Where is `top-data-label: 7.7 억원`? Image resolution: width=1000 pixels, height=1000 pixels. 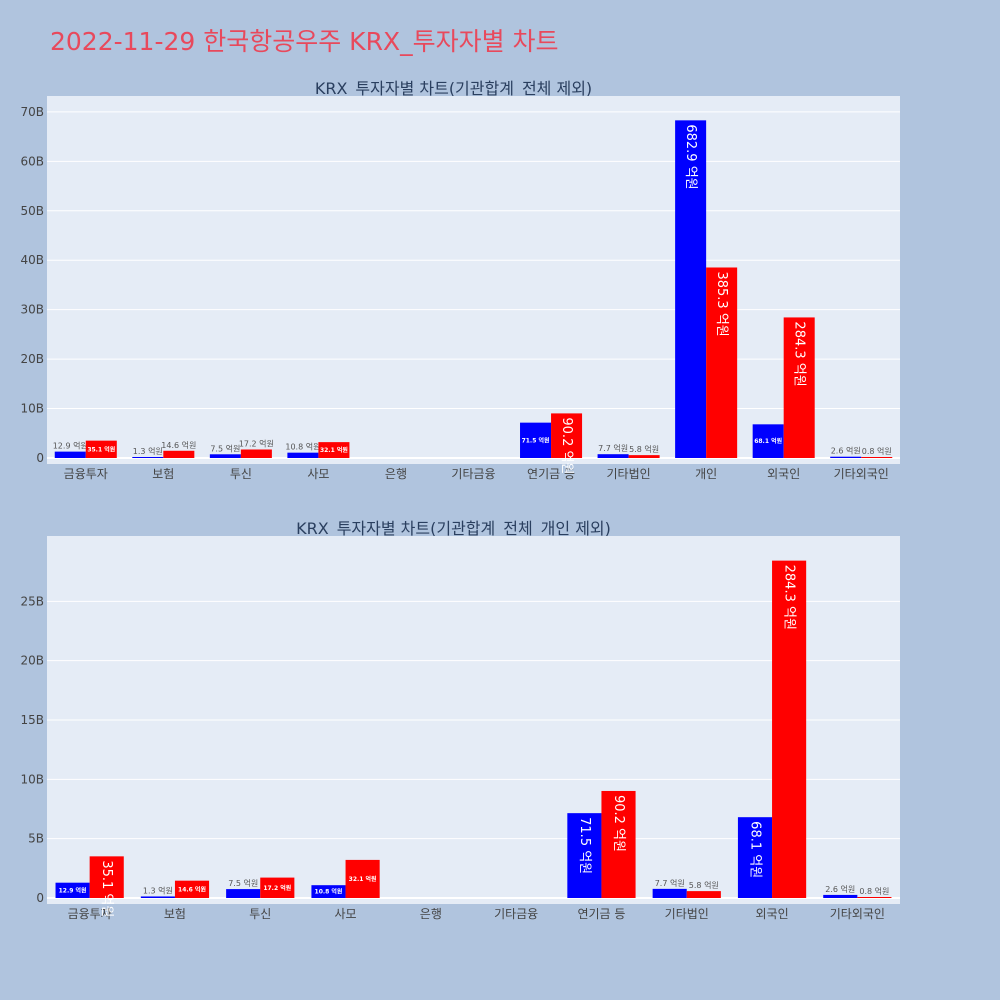
top-data-label: 7.7 억원 is located at coordinates (613, 448).